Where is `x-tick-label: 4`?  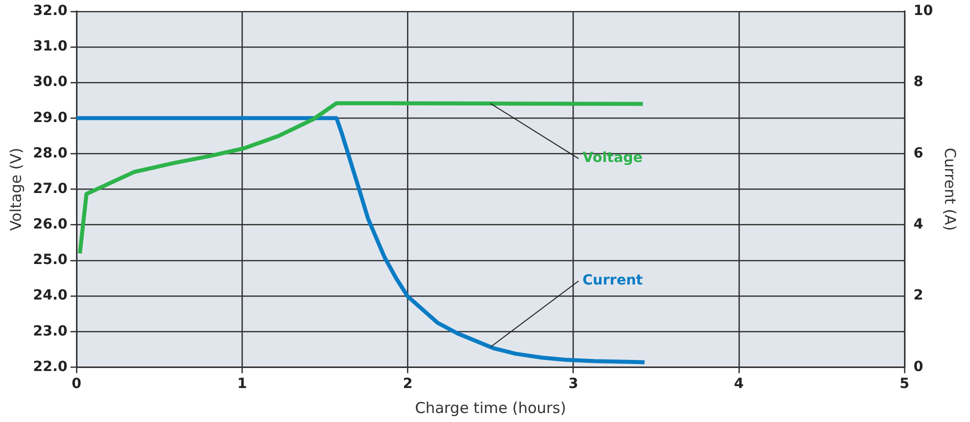 x-tick-label: 4 is located at coordinates (739, 384).